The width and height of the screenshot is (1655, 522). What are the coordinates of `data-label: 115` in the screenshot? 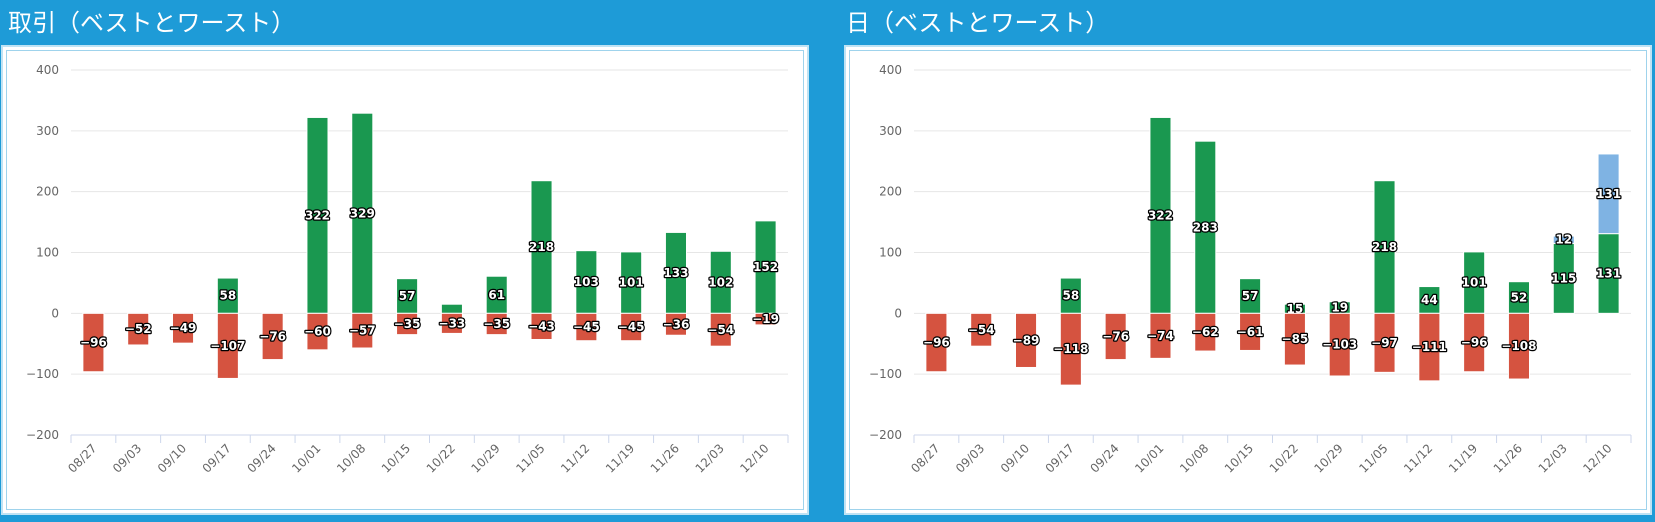 It's located at (1563, 278).